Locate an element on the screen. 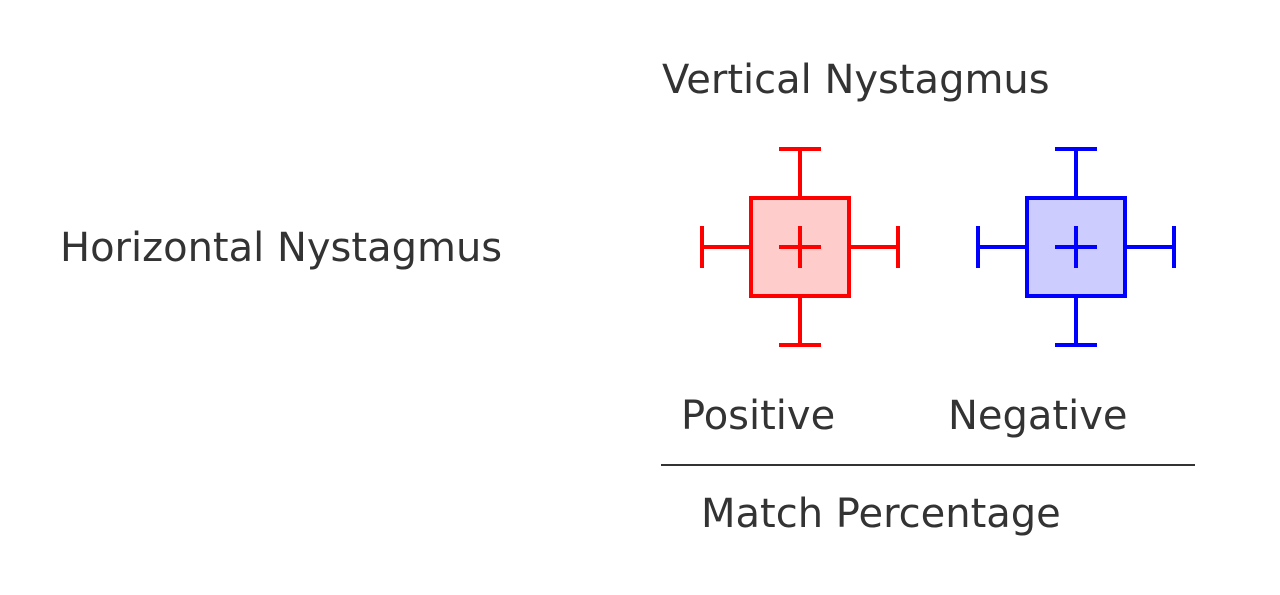  match-percentage-label: Match Percentage is located at coordinates (881, 514).